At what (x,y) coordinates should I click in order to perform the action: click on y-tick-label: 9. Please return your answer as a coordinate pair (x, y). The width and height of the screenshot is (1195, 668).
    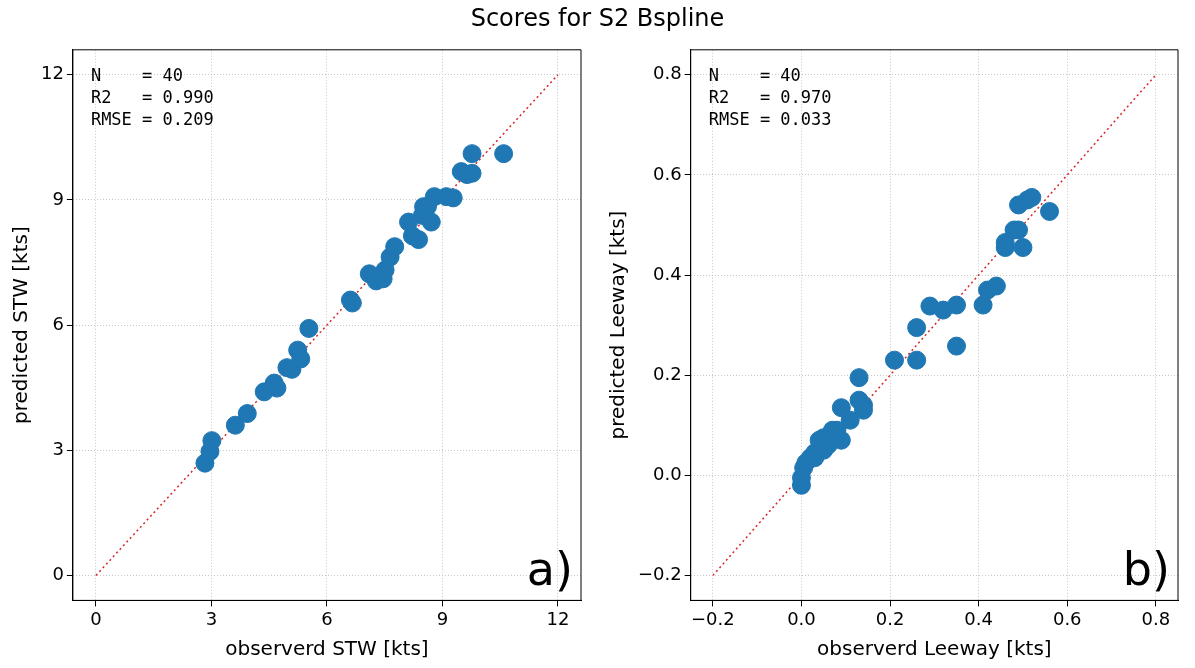
    Looking at the image, I should click on (58, 198).